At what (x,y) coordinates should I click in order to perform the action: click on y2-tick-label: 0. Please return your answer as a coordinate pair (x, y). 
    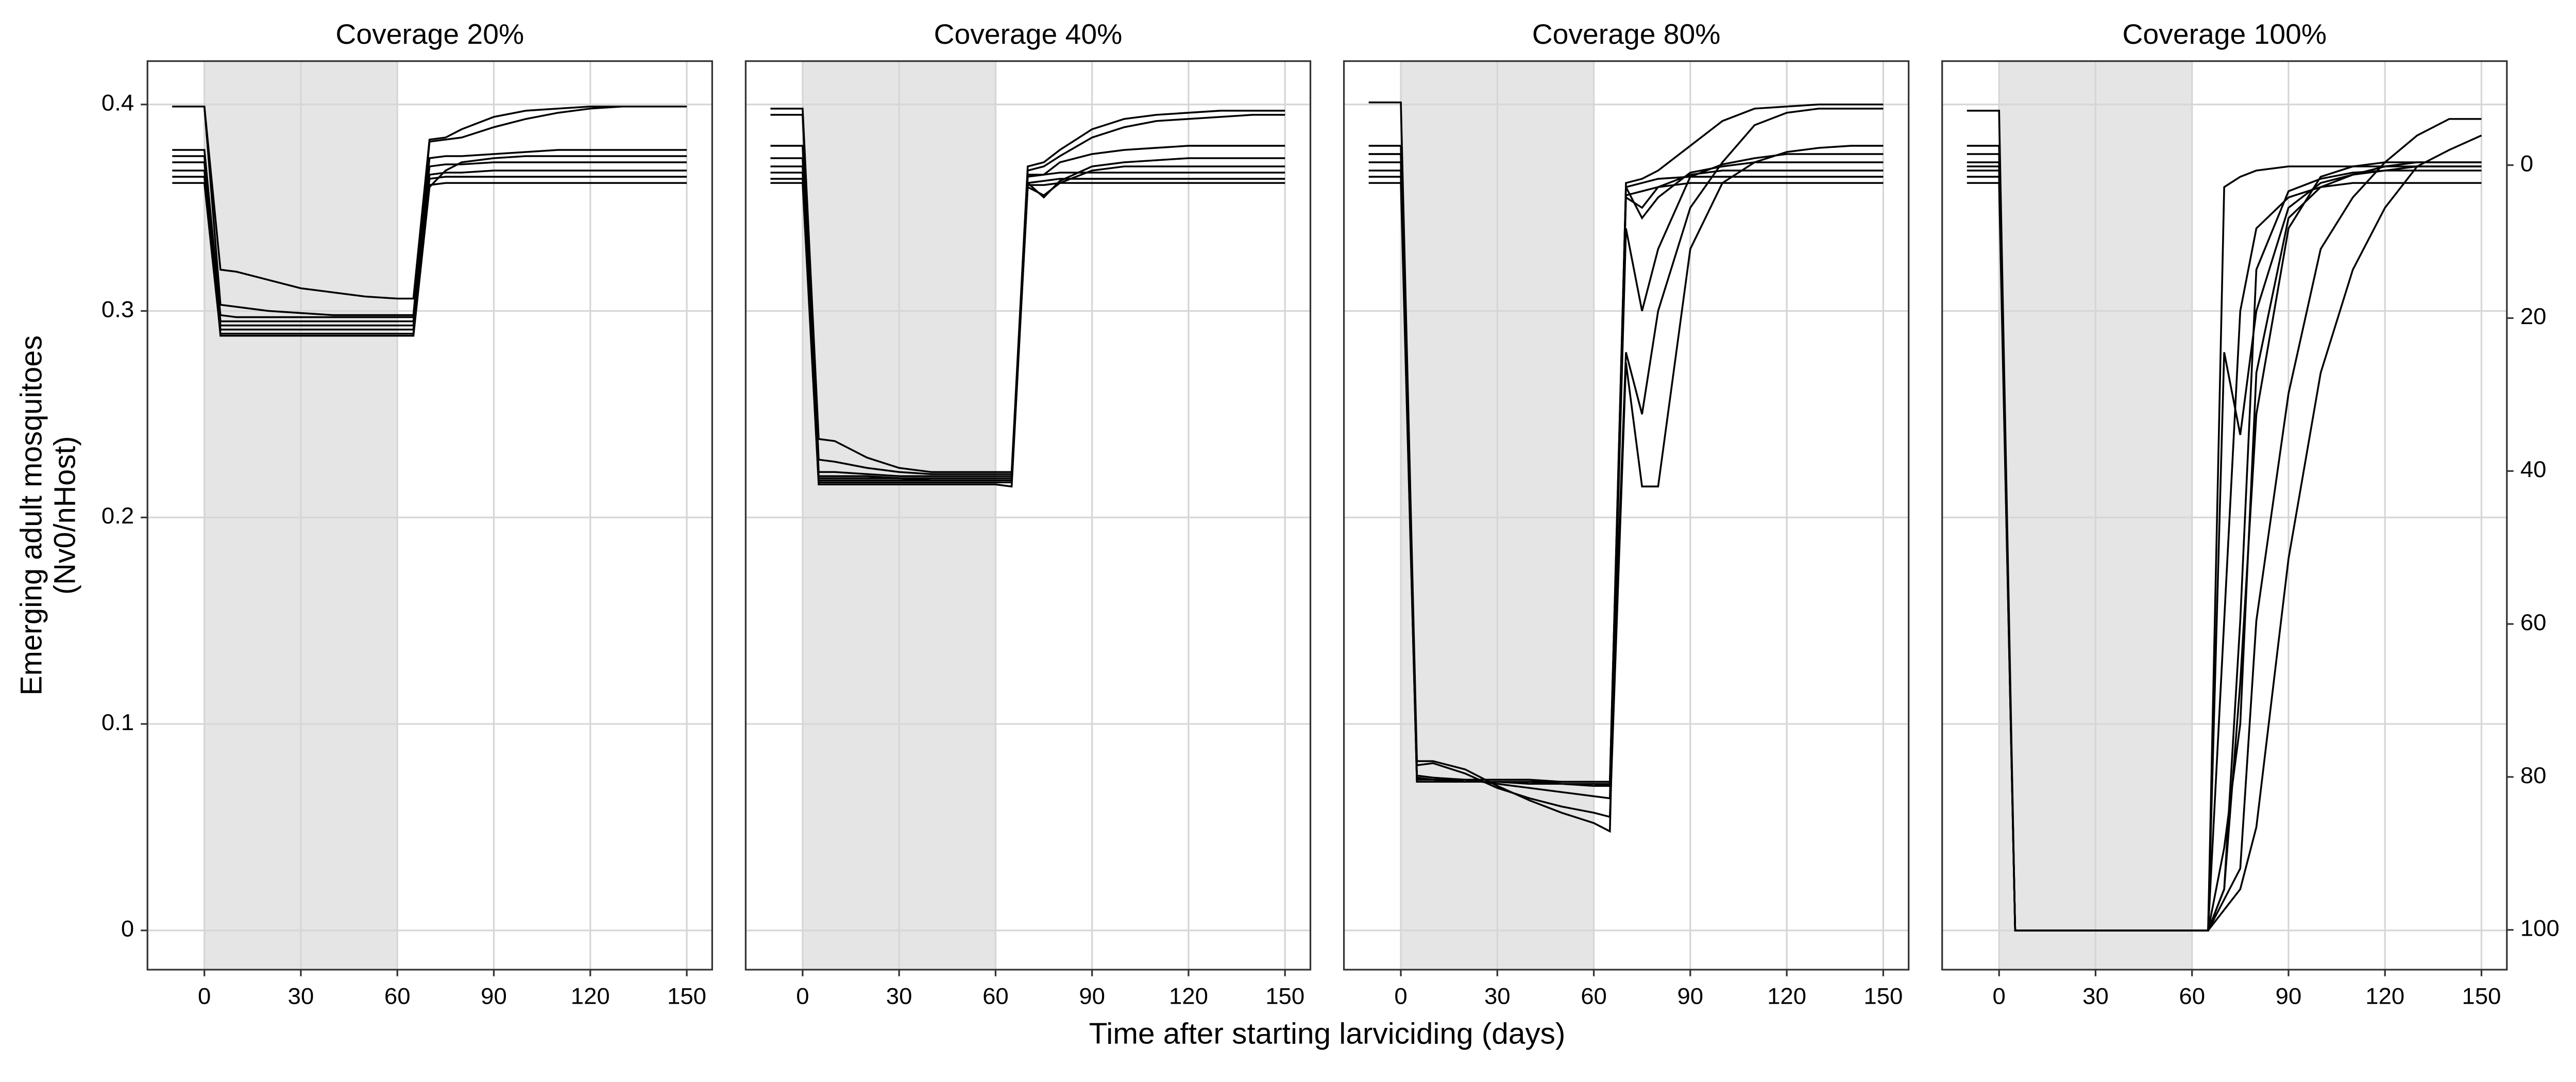
    Looking at the image, I should click on (2526, 163).